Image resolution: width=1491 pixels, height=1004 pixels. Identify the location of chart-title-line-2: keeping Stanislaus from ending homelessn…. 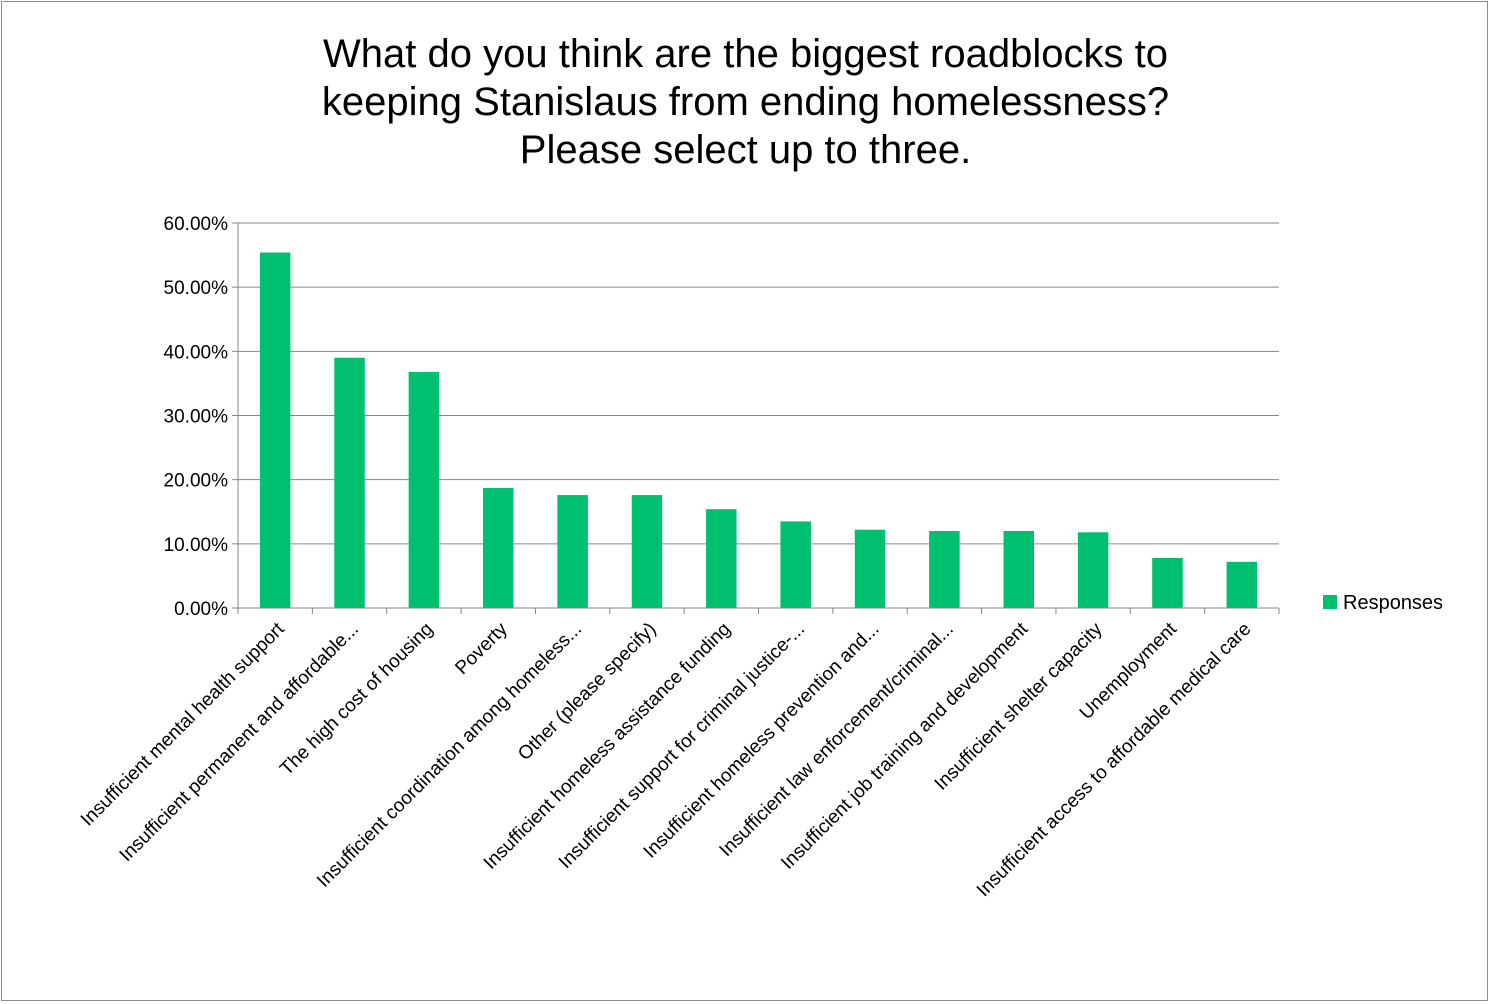
(745, 102).